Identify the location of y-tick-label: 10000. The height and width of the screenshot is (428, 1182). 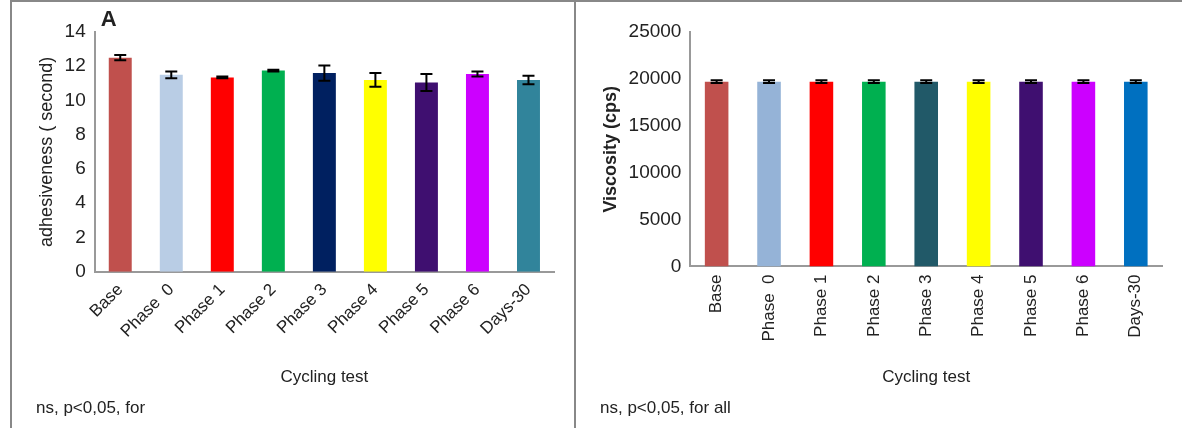
(655, 171).